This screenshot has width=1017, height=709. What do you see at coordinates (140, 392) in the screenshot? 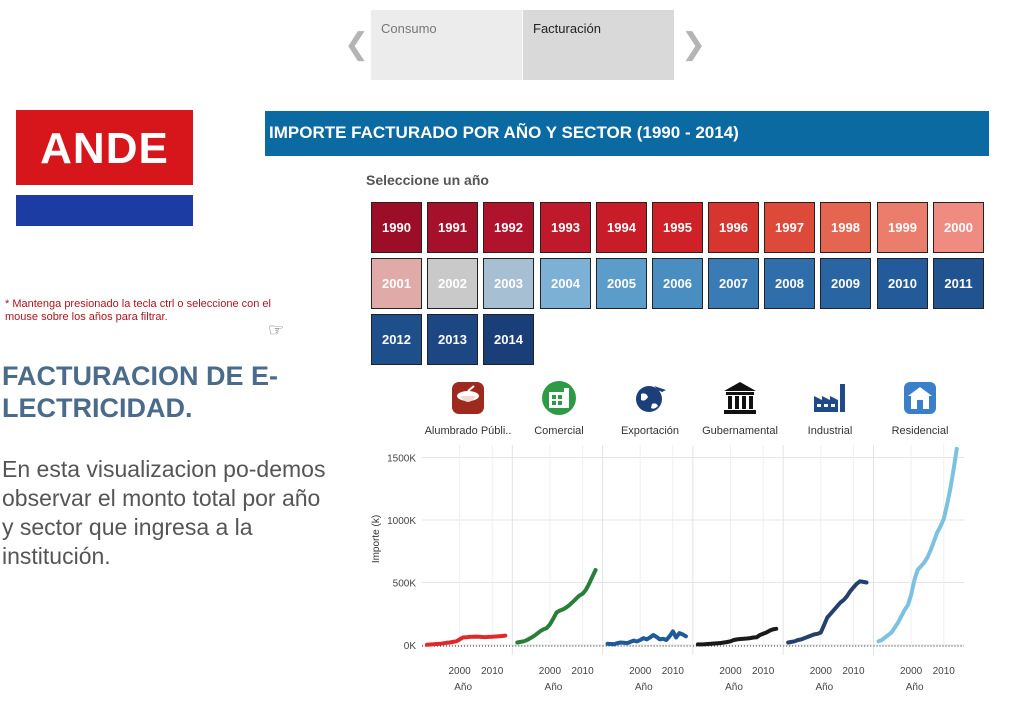
I see `story-title: FACTURACION DE E-LECTRICIDAD.` at bounding box center [140, 392].